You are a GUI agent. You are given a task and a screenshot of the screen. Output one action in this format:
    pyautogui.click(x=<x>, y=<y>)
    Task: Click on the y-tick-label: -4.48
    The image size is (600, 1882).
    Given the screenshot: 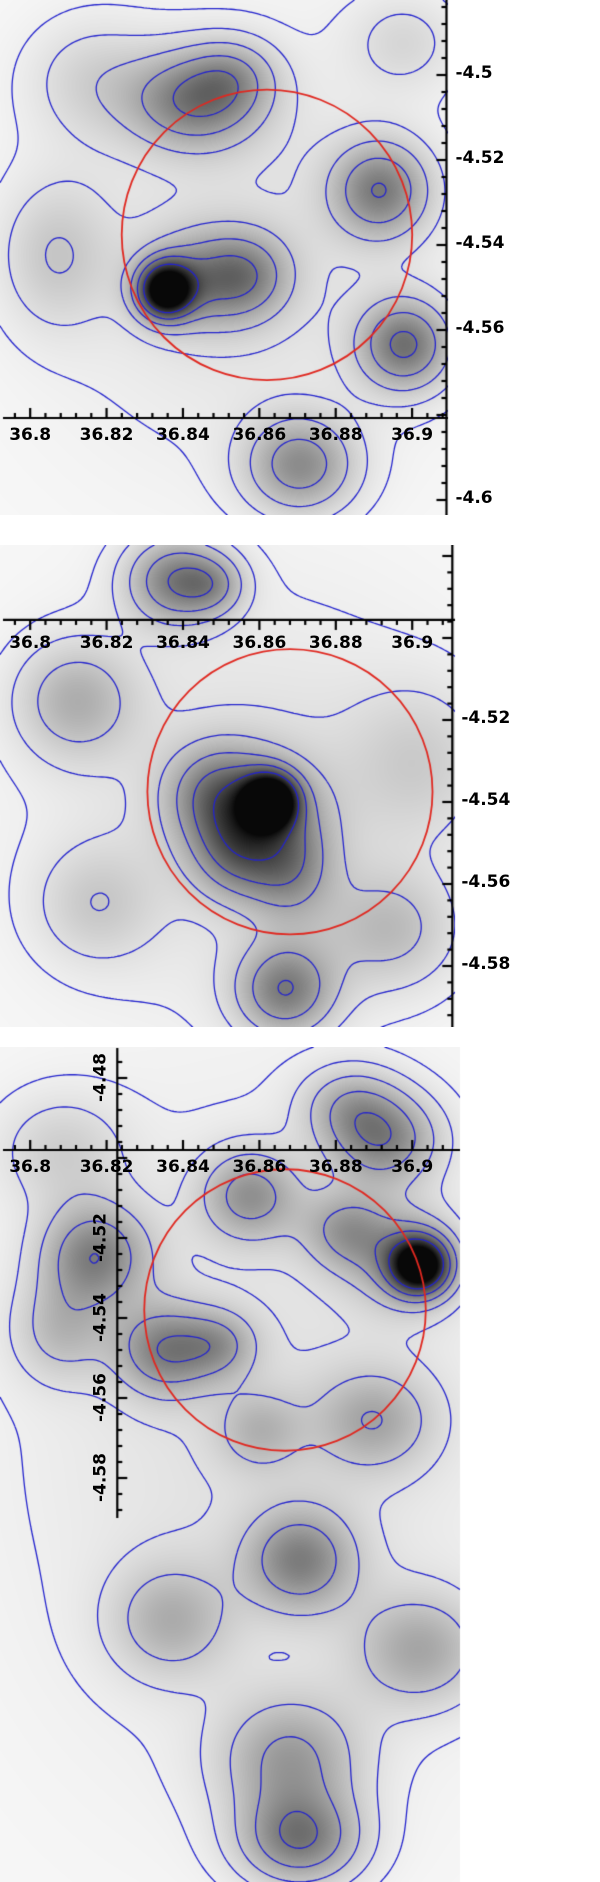 What is the action you would take?
    pyautogui.click(x=100, y=1077)
    